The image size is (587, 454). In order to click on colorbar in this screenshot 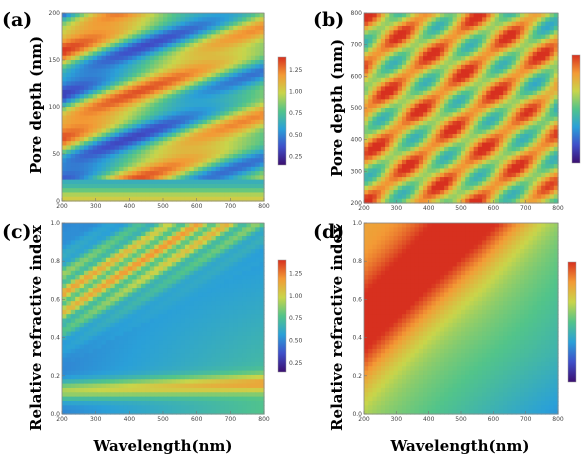, I will do `click(576, 109)`.